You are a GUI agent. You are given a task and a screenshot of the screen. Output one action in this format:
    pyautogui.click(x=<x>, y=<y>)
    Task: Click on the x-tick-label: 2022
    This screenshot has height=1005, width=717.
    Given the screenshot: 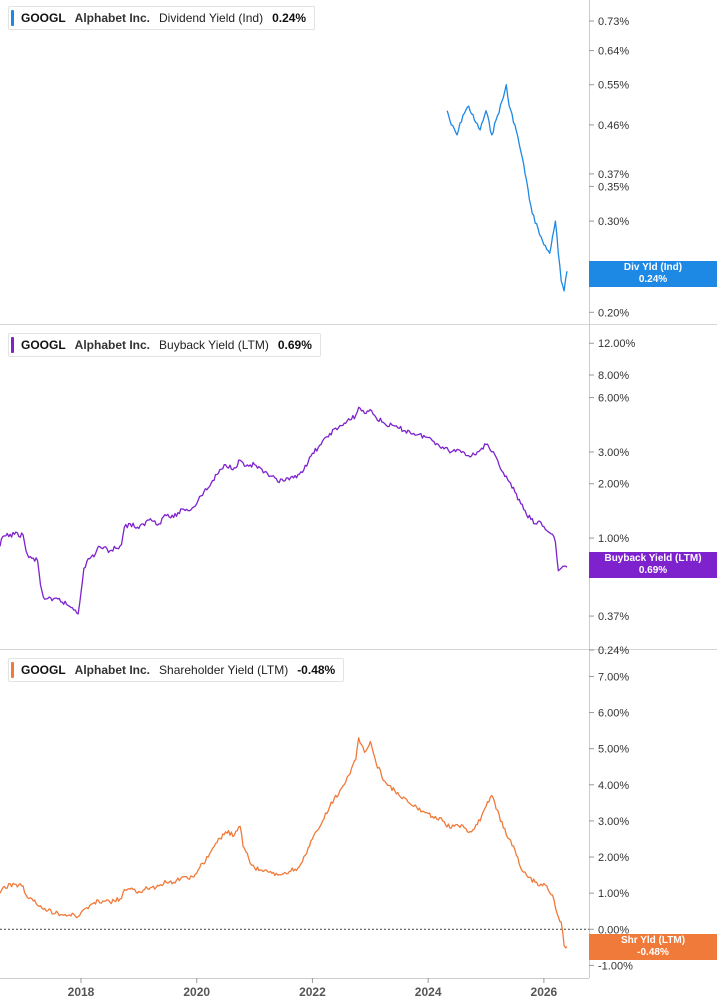 What is the action you would take?
    pyautogui.click(x=312, y=992)
    